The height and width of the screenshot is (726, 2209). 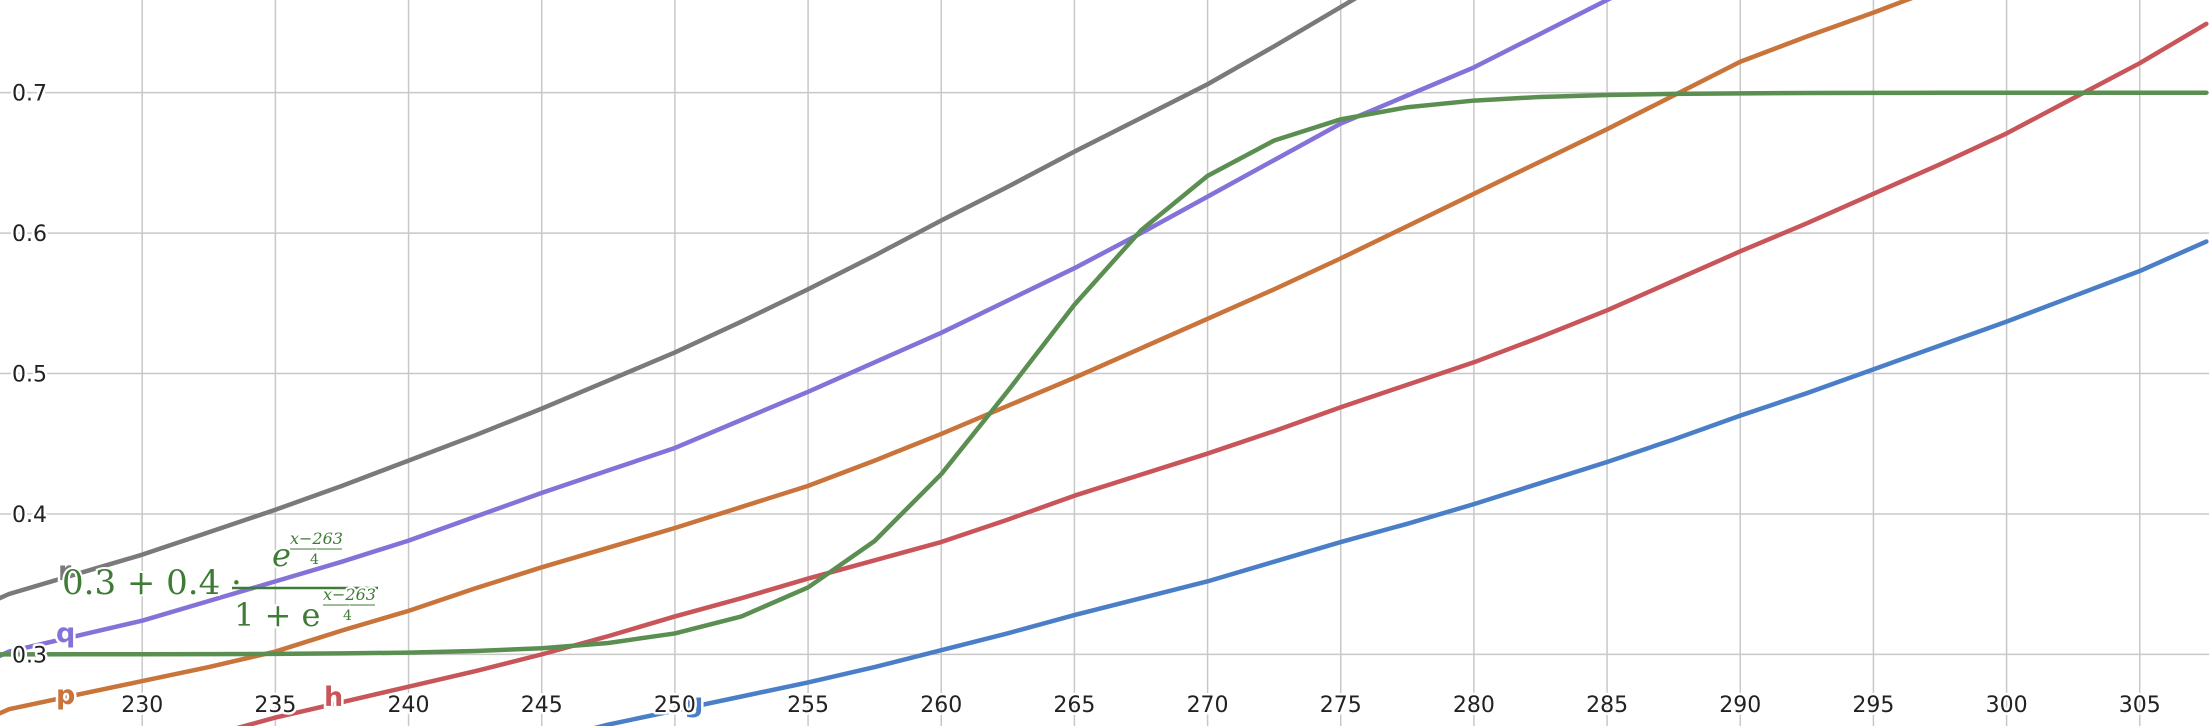 What do you see at coordinates (1074, 705) in the screenshot?
I see `x-tick-label: 265` at bounding box center [1074, 705].